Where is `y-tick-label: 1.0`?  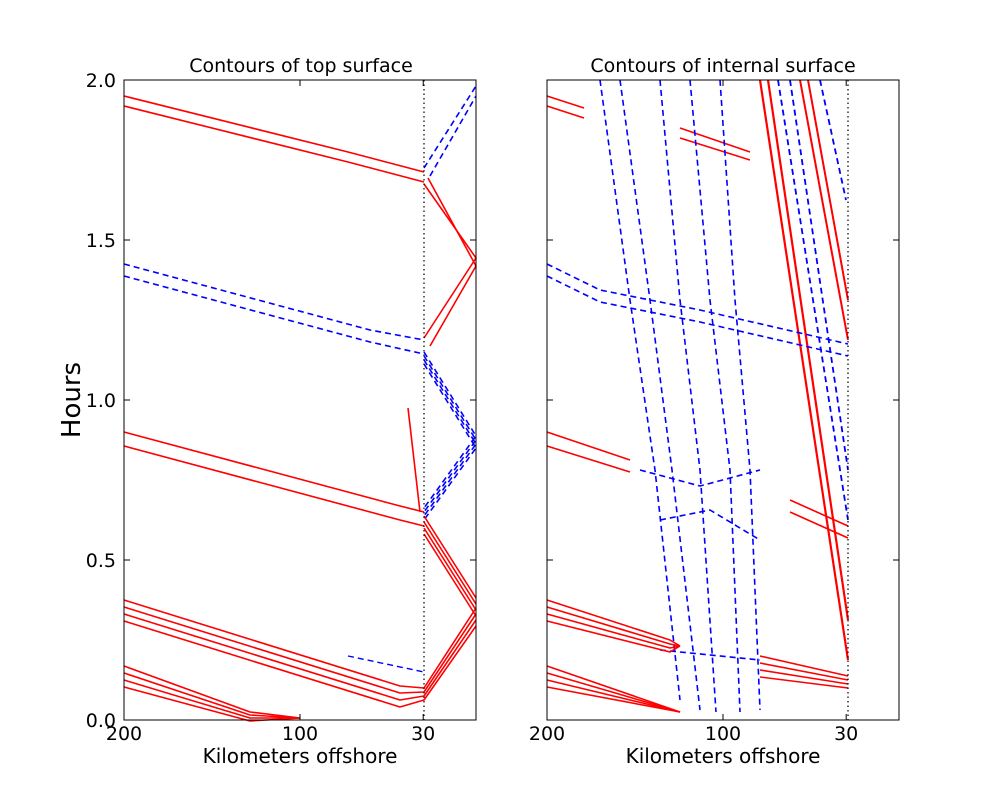
y-tick-label: 1.0 is located at coordinates (101, 401).